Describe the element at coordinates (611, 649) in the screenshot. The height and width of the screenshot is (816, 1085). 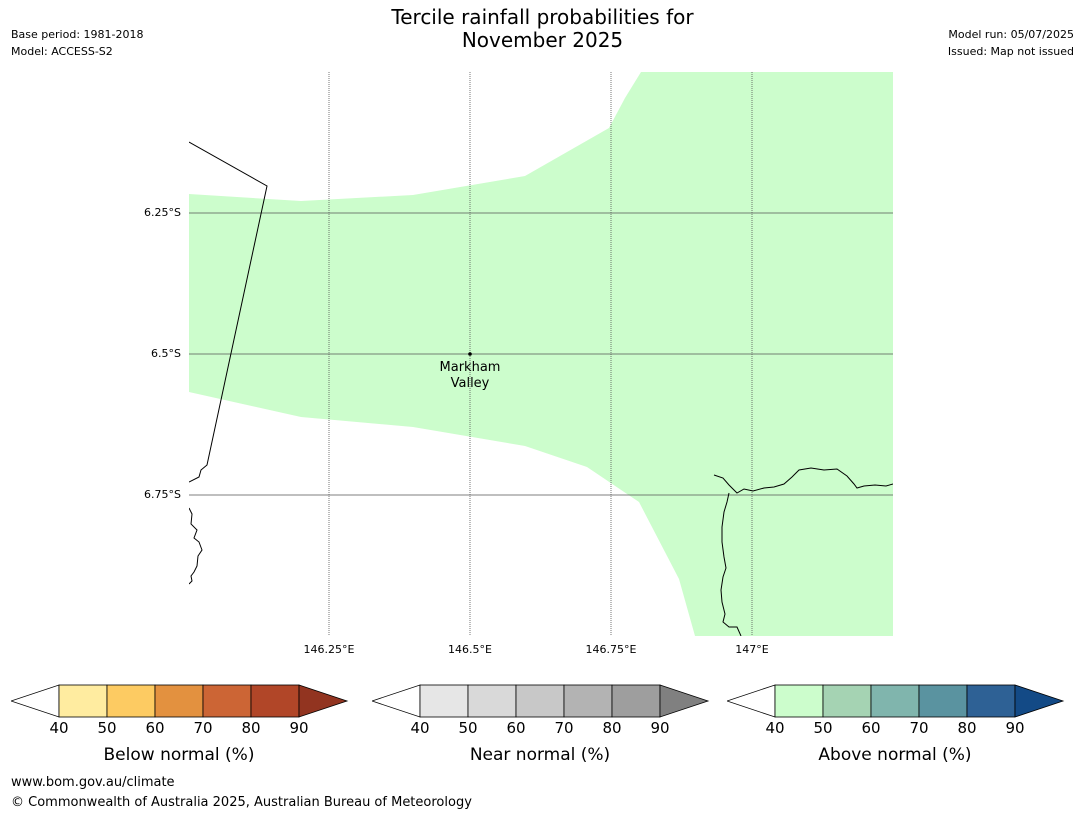
I see `lon-label-146-75e: 146.75°E` at that location.